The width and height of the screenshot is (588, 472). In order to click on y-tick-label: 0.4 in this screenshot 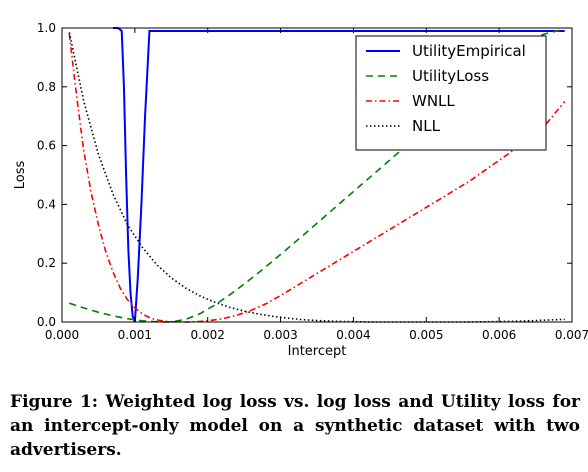, I will do `click(46, 204)`.